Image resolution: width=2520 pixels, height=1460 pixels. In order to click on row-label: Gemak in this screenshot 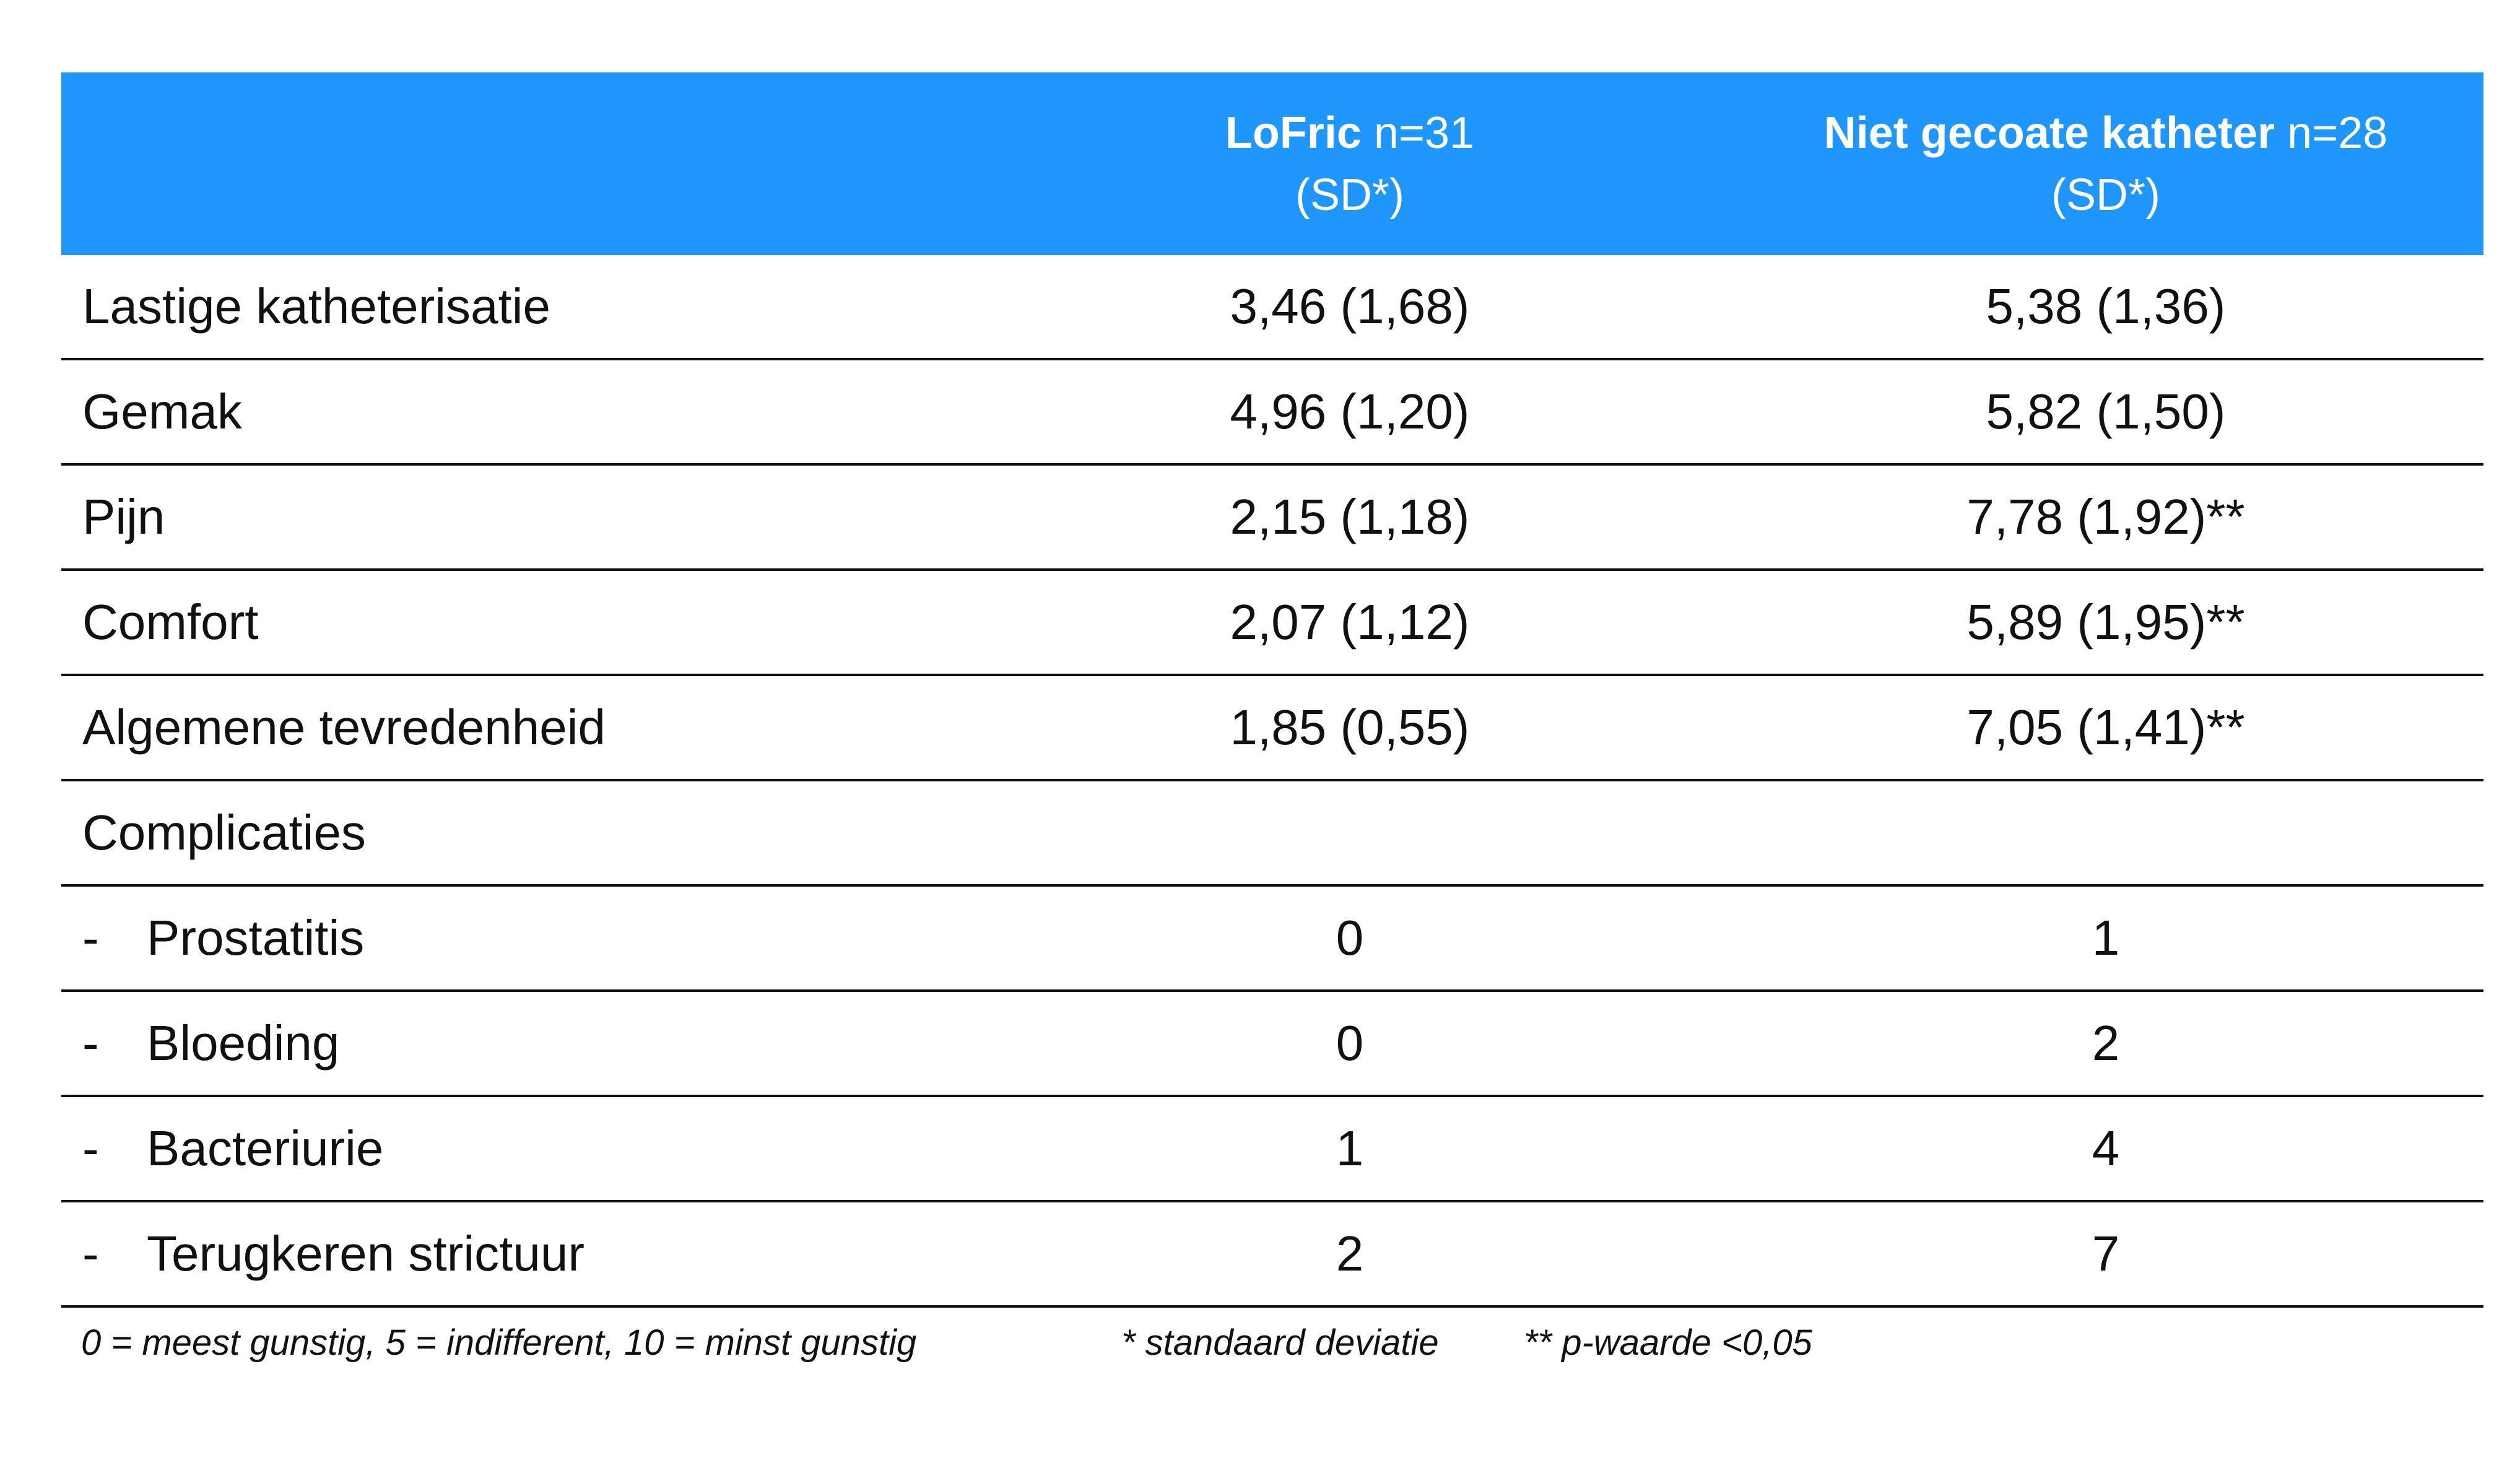, I will do `click(162, 411)`.